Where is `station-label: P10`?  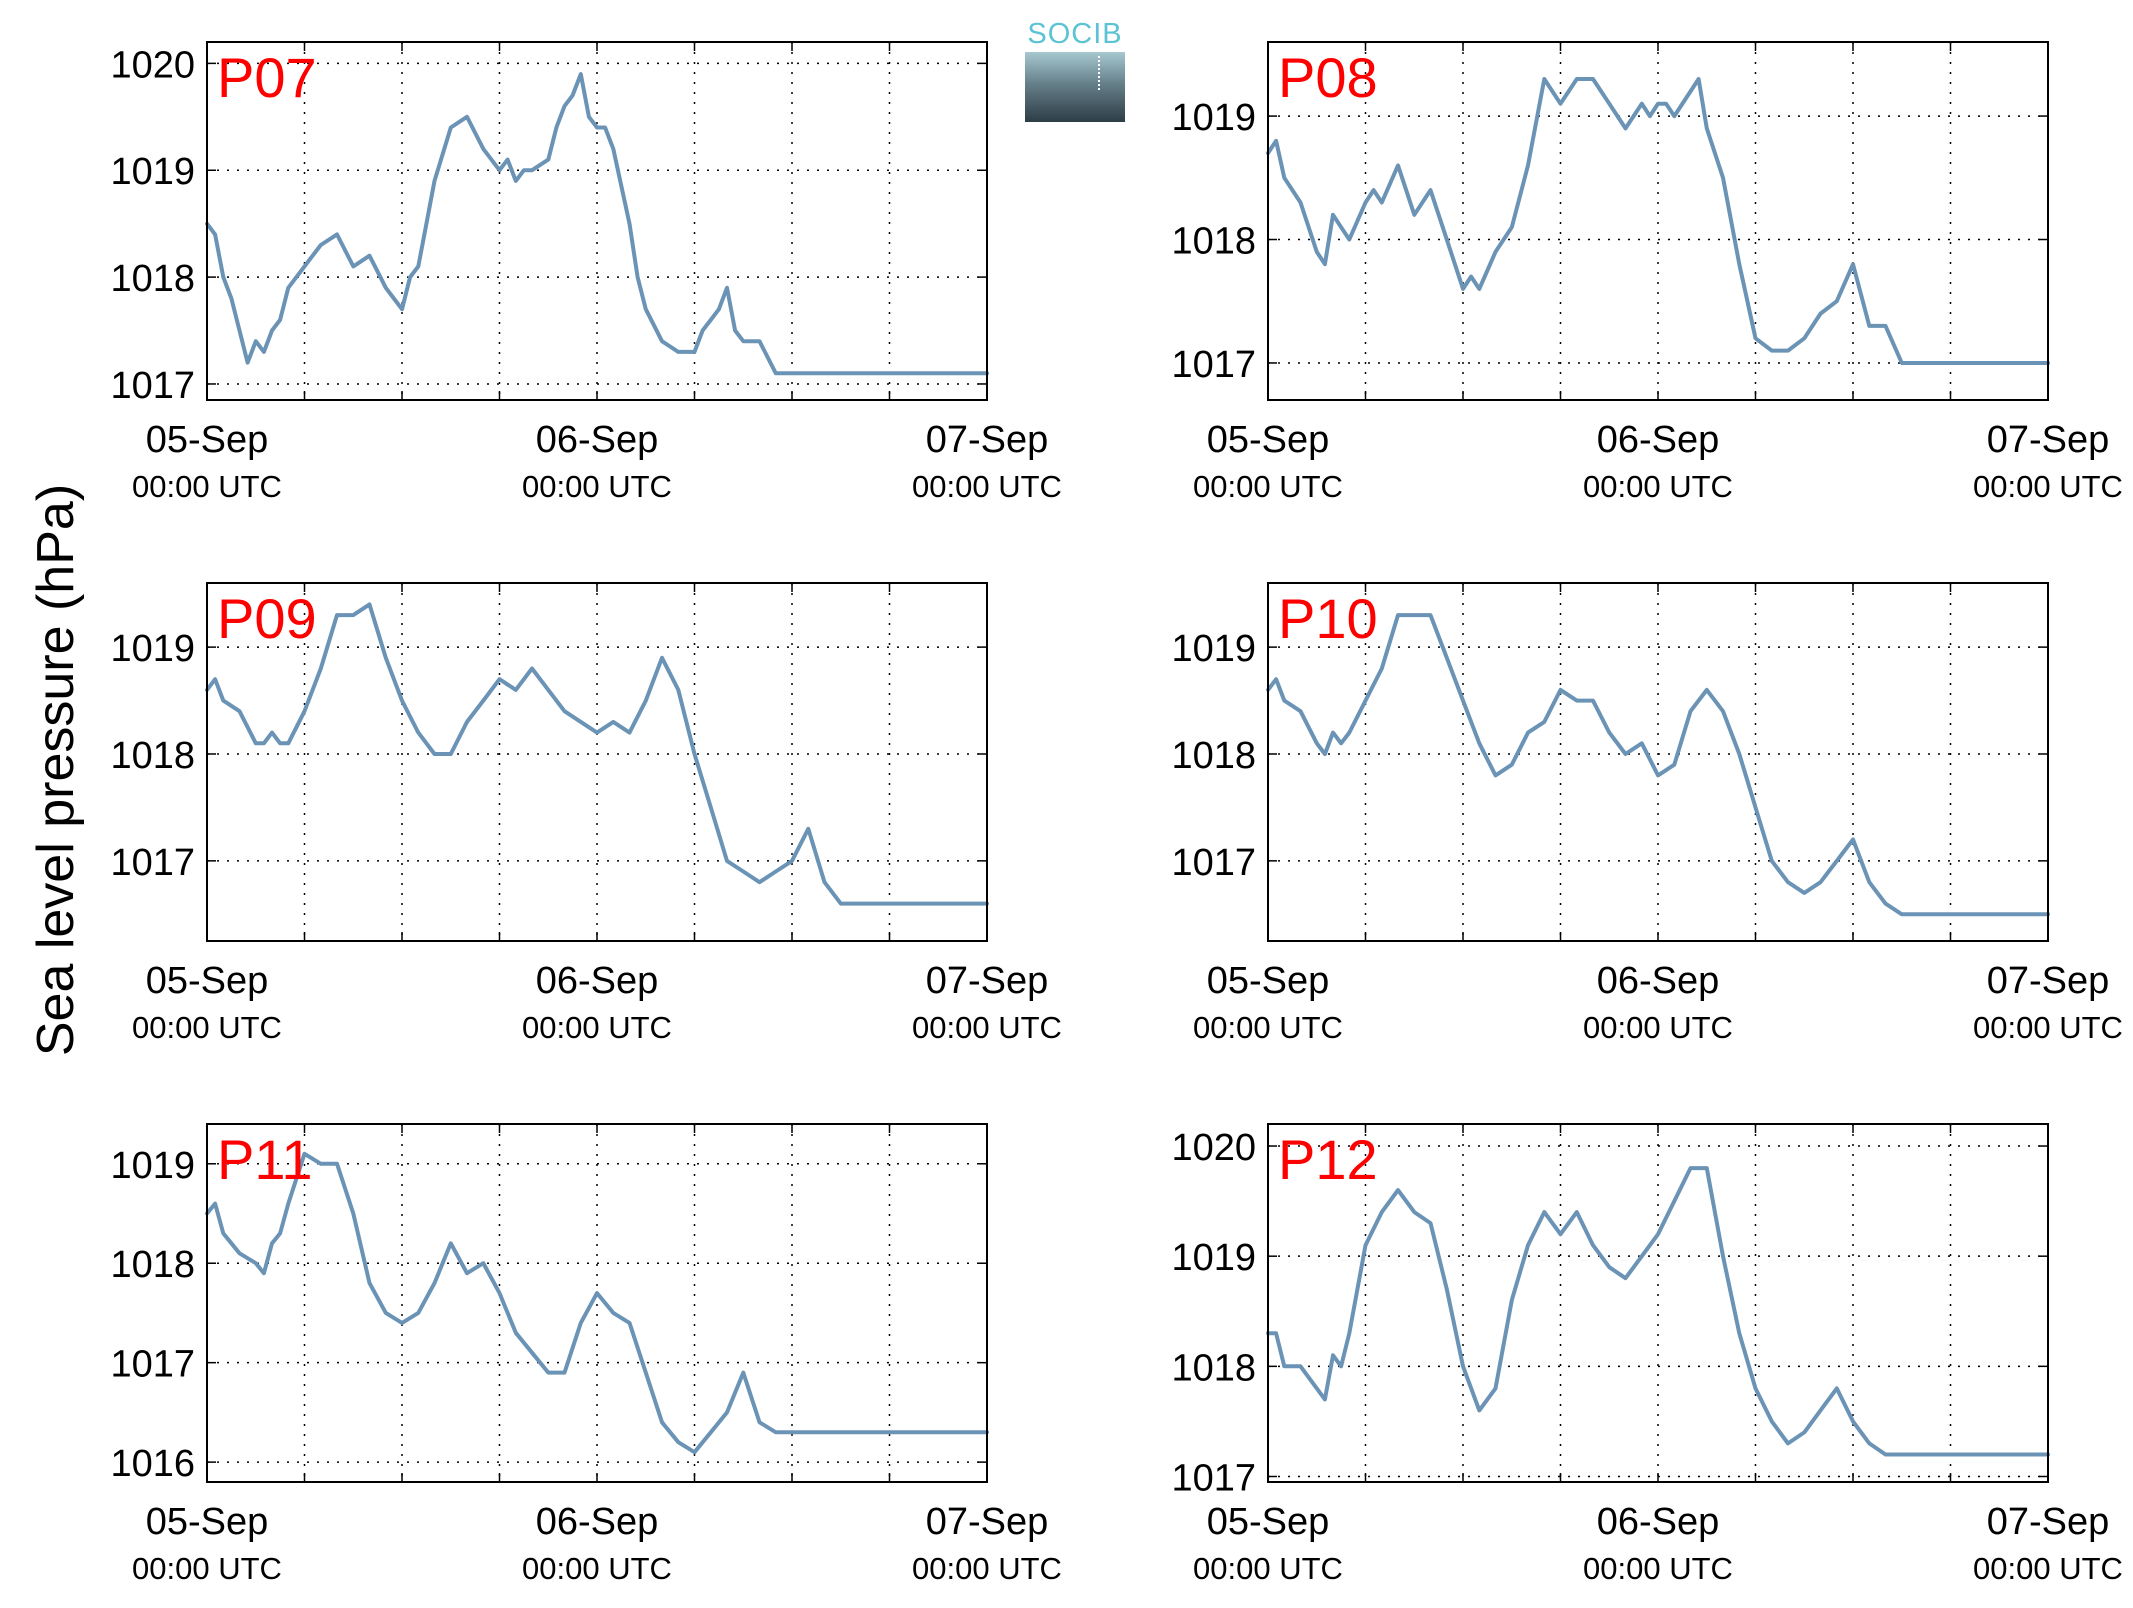 station-label: P10 is located at coordinates (1328, 618).